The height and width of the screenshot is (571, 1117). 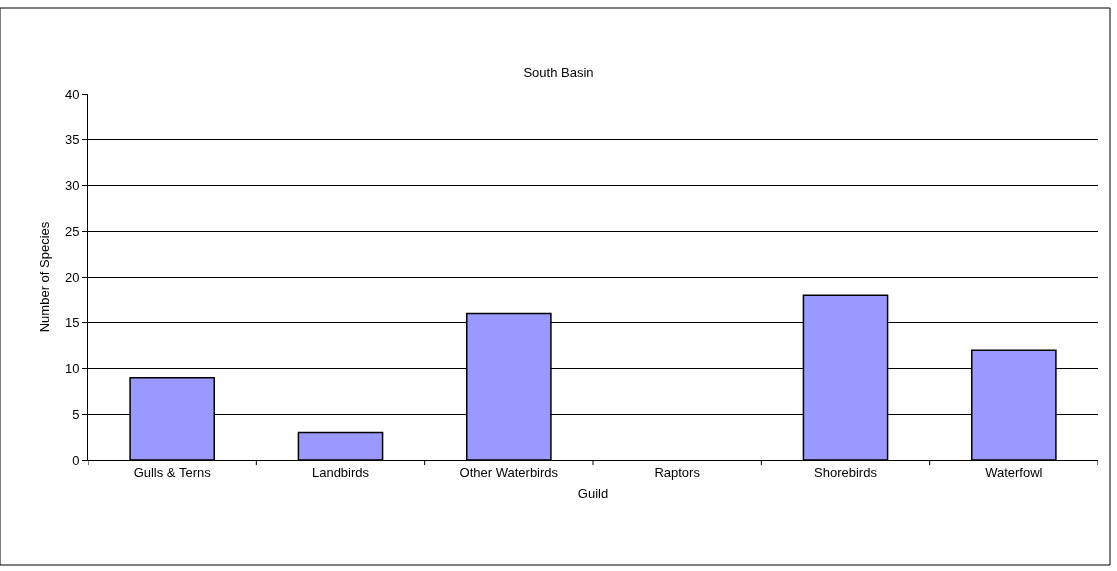 I want to click on y-tick-label: 30, so click(x=72, y=186).